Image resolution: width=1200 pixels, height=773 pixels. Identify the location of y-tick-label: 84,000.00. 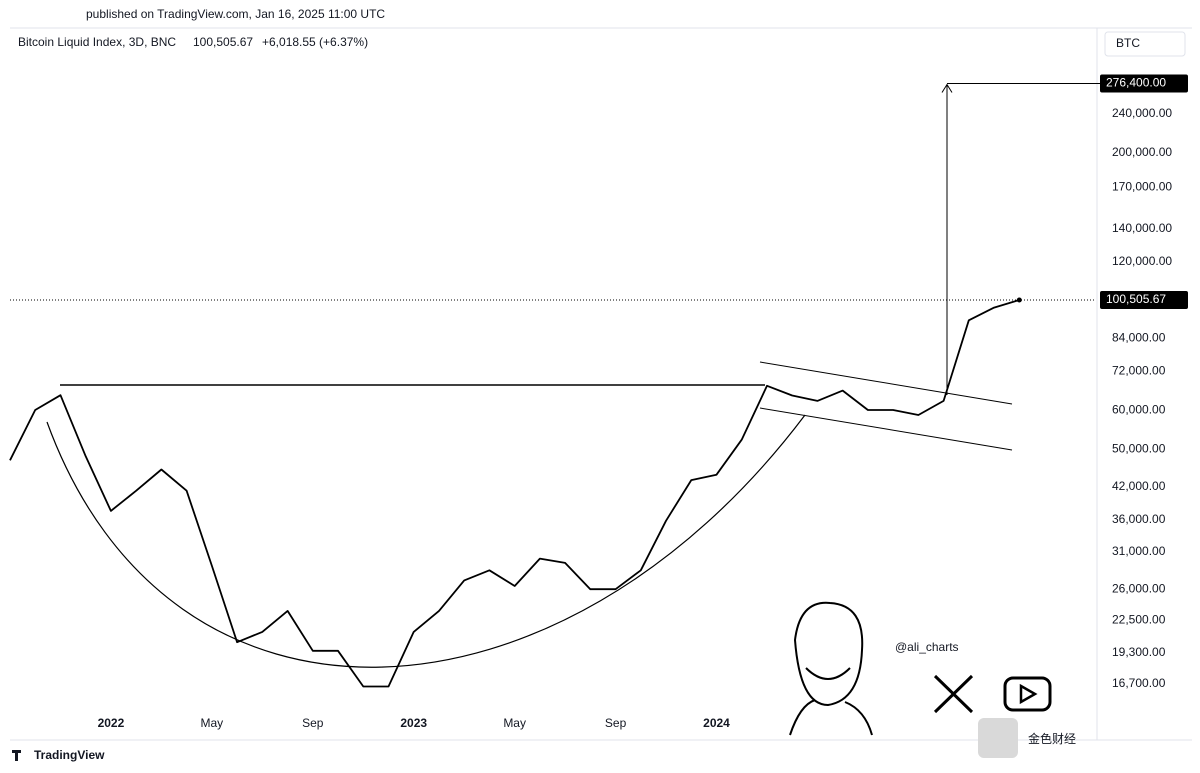
(1139, 338).